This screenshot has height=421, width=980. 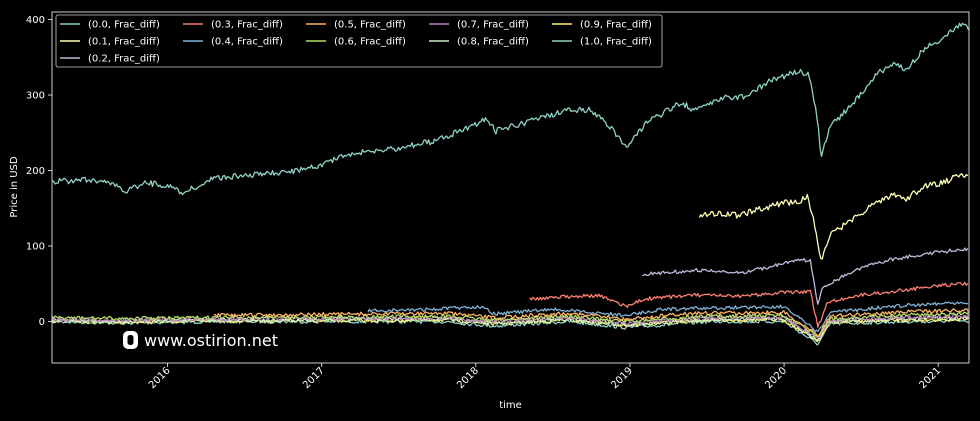 What do you see at coordinates (35, 20) in the screenshot?
I see `y-tick-label: 400` at bounding box center [35, 20].